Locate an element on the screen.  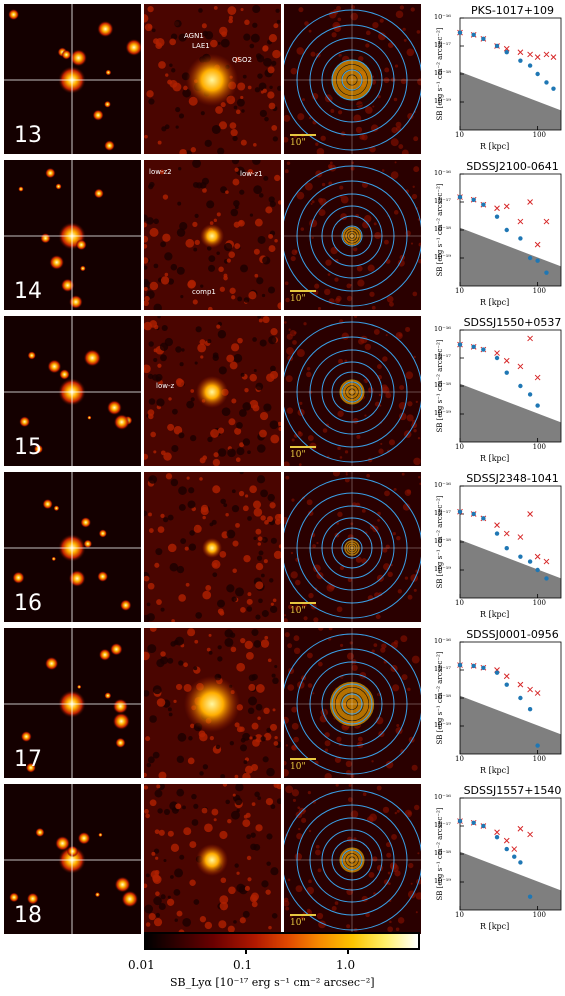
y-tick-label: 10⁻¹⁷ is located at coordinates (442, 825).